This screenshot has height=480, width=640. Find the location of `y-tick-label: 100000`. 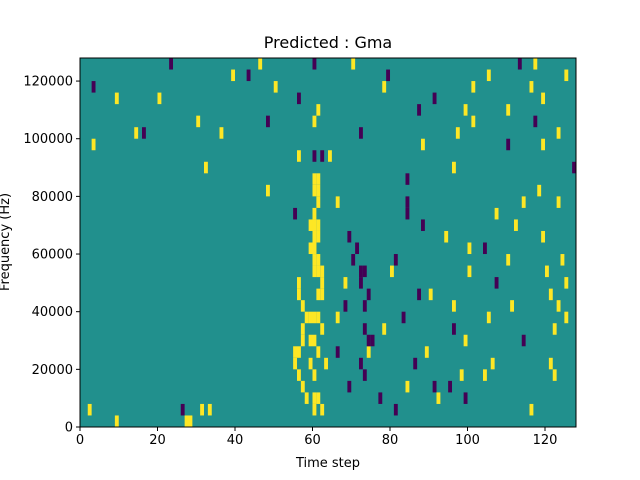

y-tick-label: 100000 is located at coordinates (48, 139).